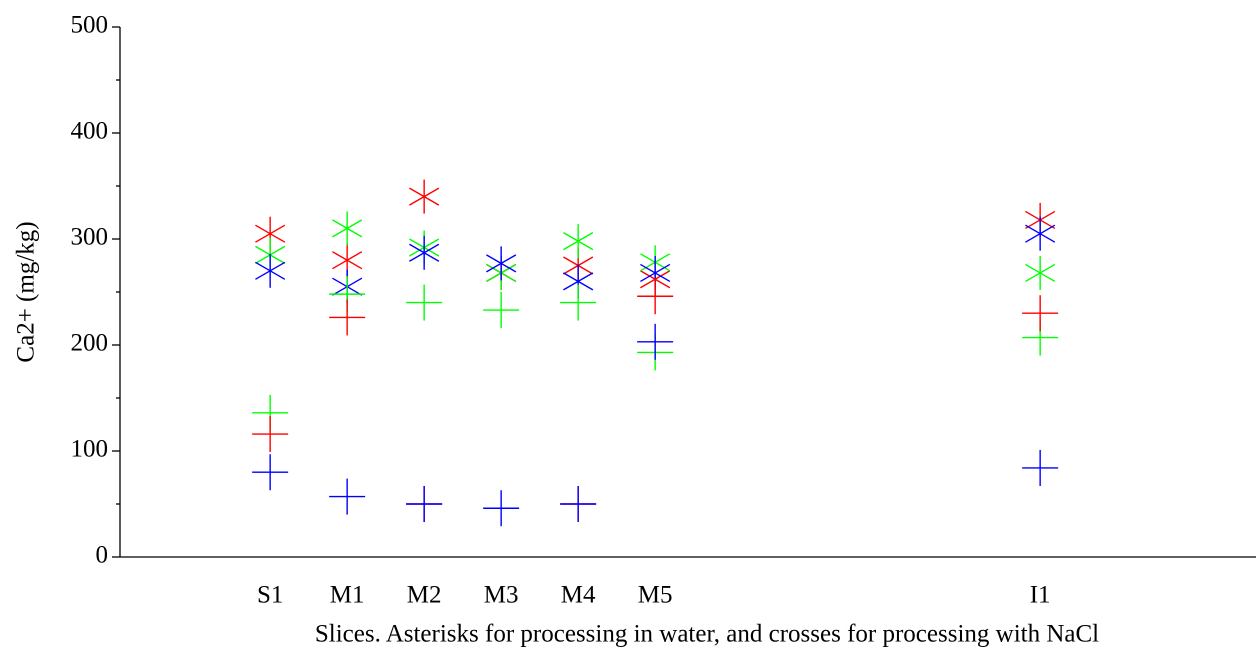  I want to click on y-tick-label: 100, so click(90, 449).